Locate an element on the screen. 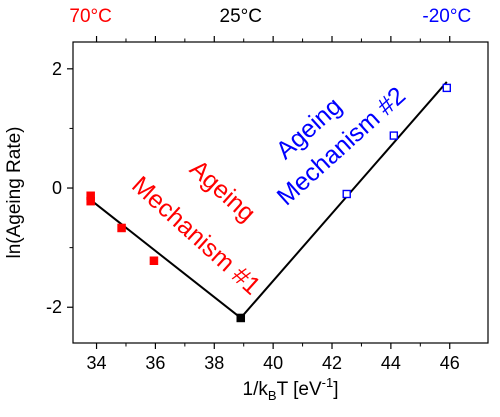 This screenshot has width=500, height=417. y-tick-labels: -2 0 2 is located at coordinates (54, 188).